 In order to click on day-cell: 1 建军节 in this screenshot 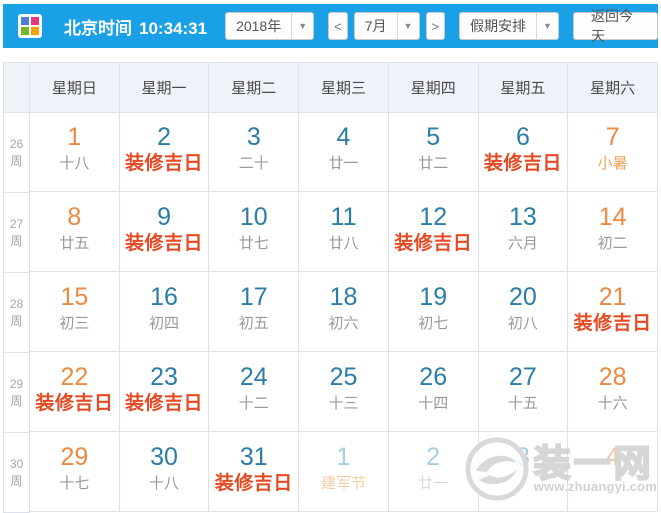, I will do `click(344, 472)`.